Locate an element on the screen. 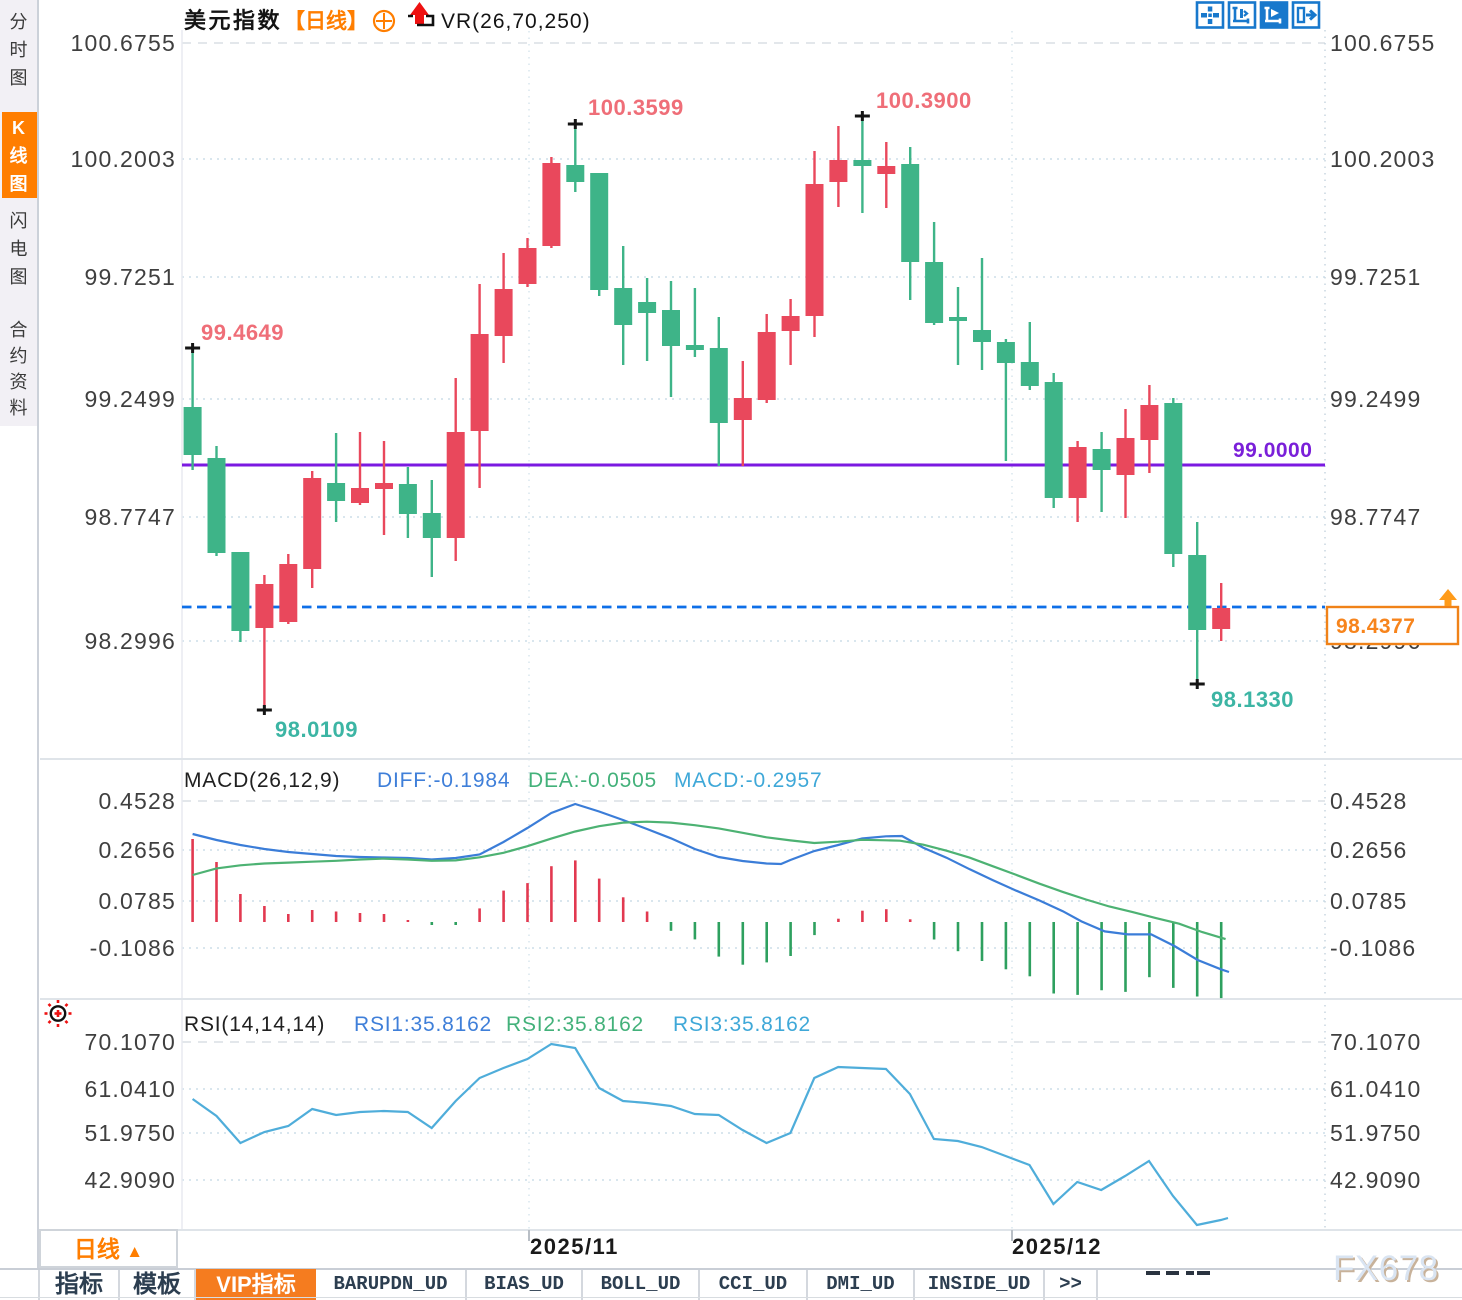 The width and height of the screenshot is (1462, 1300). svg-text: DIFF:-0.1984 is located at coordinates (443, 780).